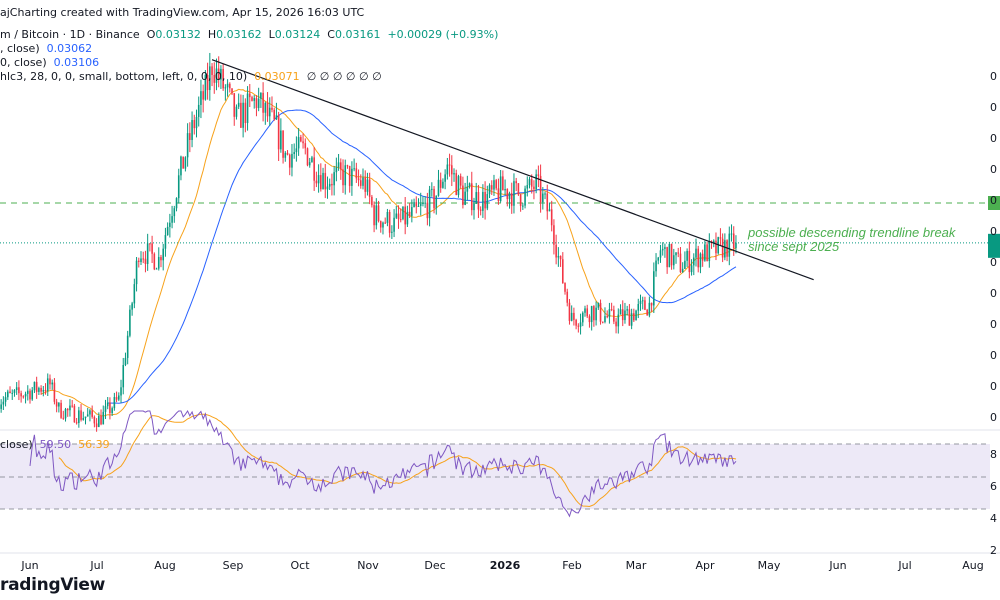  Describe the element at coordinates (49, 62) in the screenshot. I see `ma2-legend: 0, close) 0.03106` at that location.